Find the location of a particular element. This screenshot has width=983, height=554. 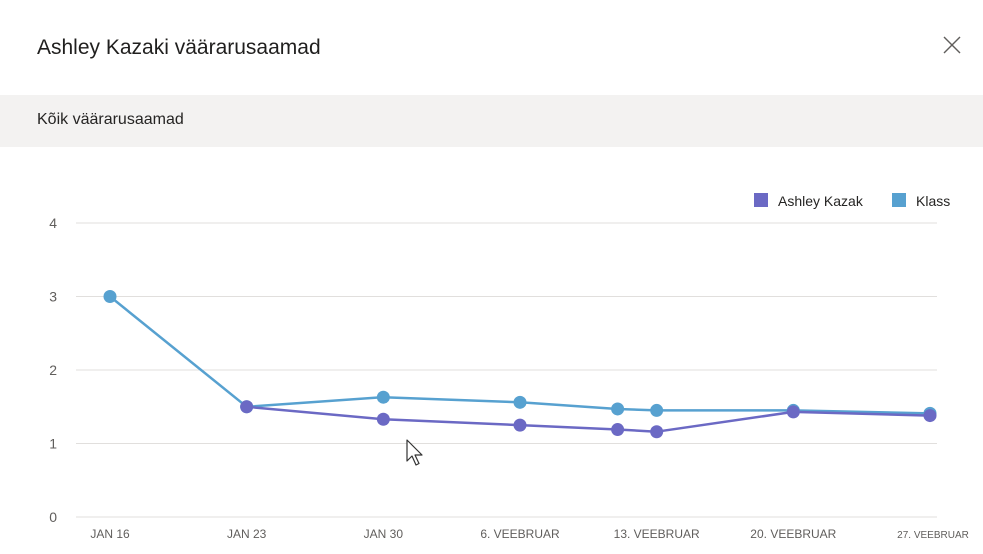

section-title: Kõik väärarusaamad is located at coordinates (110, 119).